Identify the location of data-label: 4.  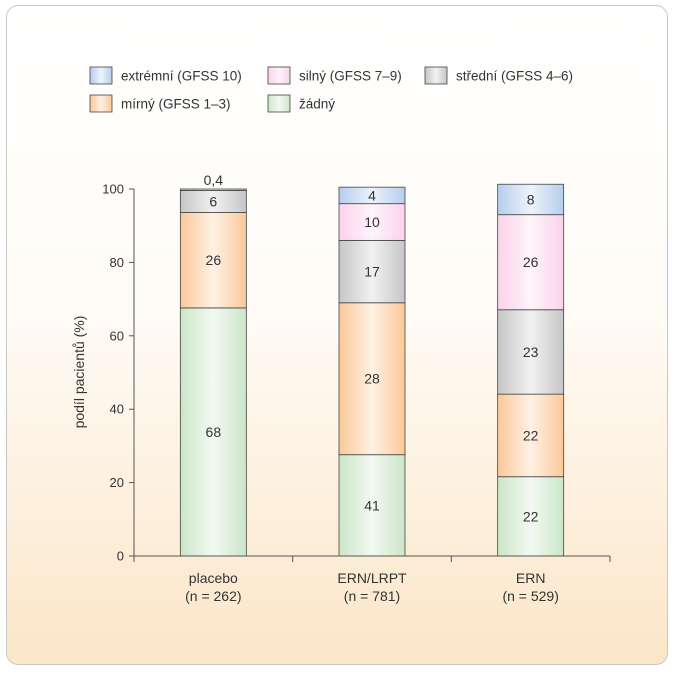
(372, 195).